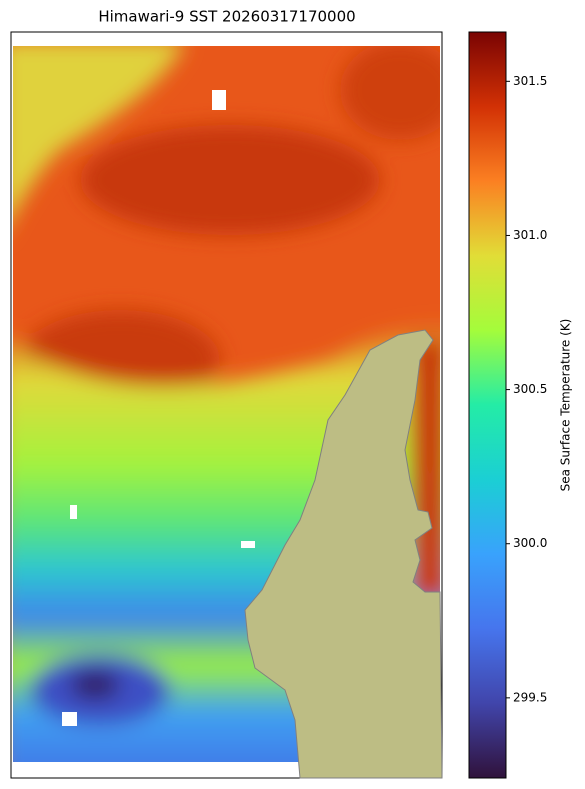 Image resolution: width=585 pixels, height=789 pixels. I want to click on colorbar-tick-label: 300.0, so click(530, 543).